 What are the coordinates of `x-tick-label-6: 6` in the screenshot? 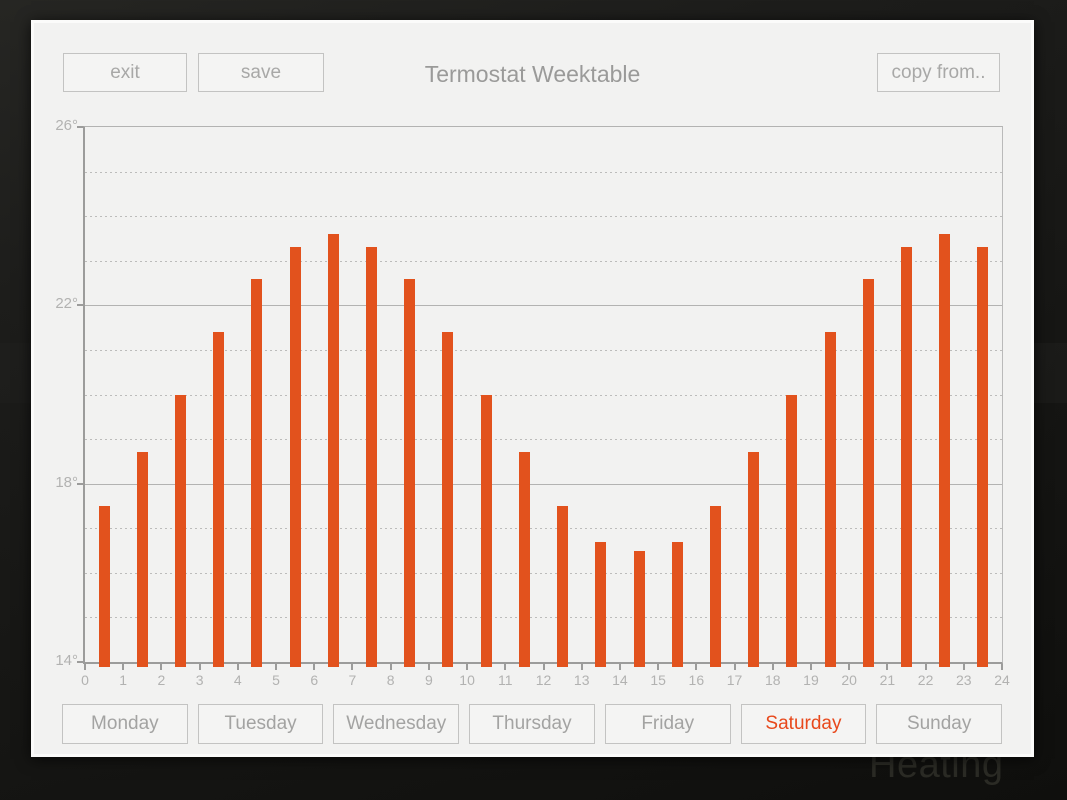 It's located at (314, 680).